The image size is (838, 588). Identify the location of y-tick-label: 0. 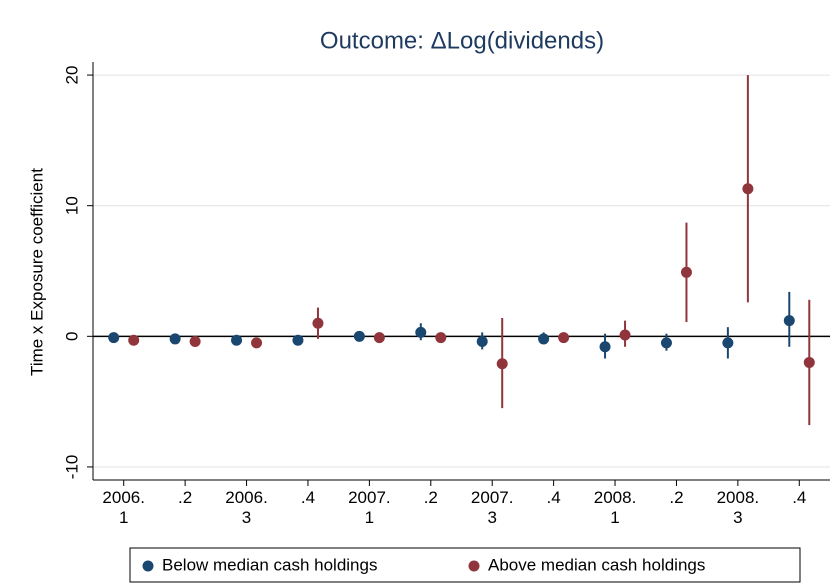
(71, 336).